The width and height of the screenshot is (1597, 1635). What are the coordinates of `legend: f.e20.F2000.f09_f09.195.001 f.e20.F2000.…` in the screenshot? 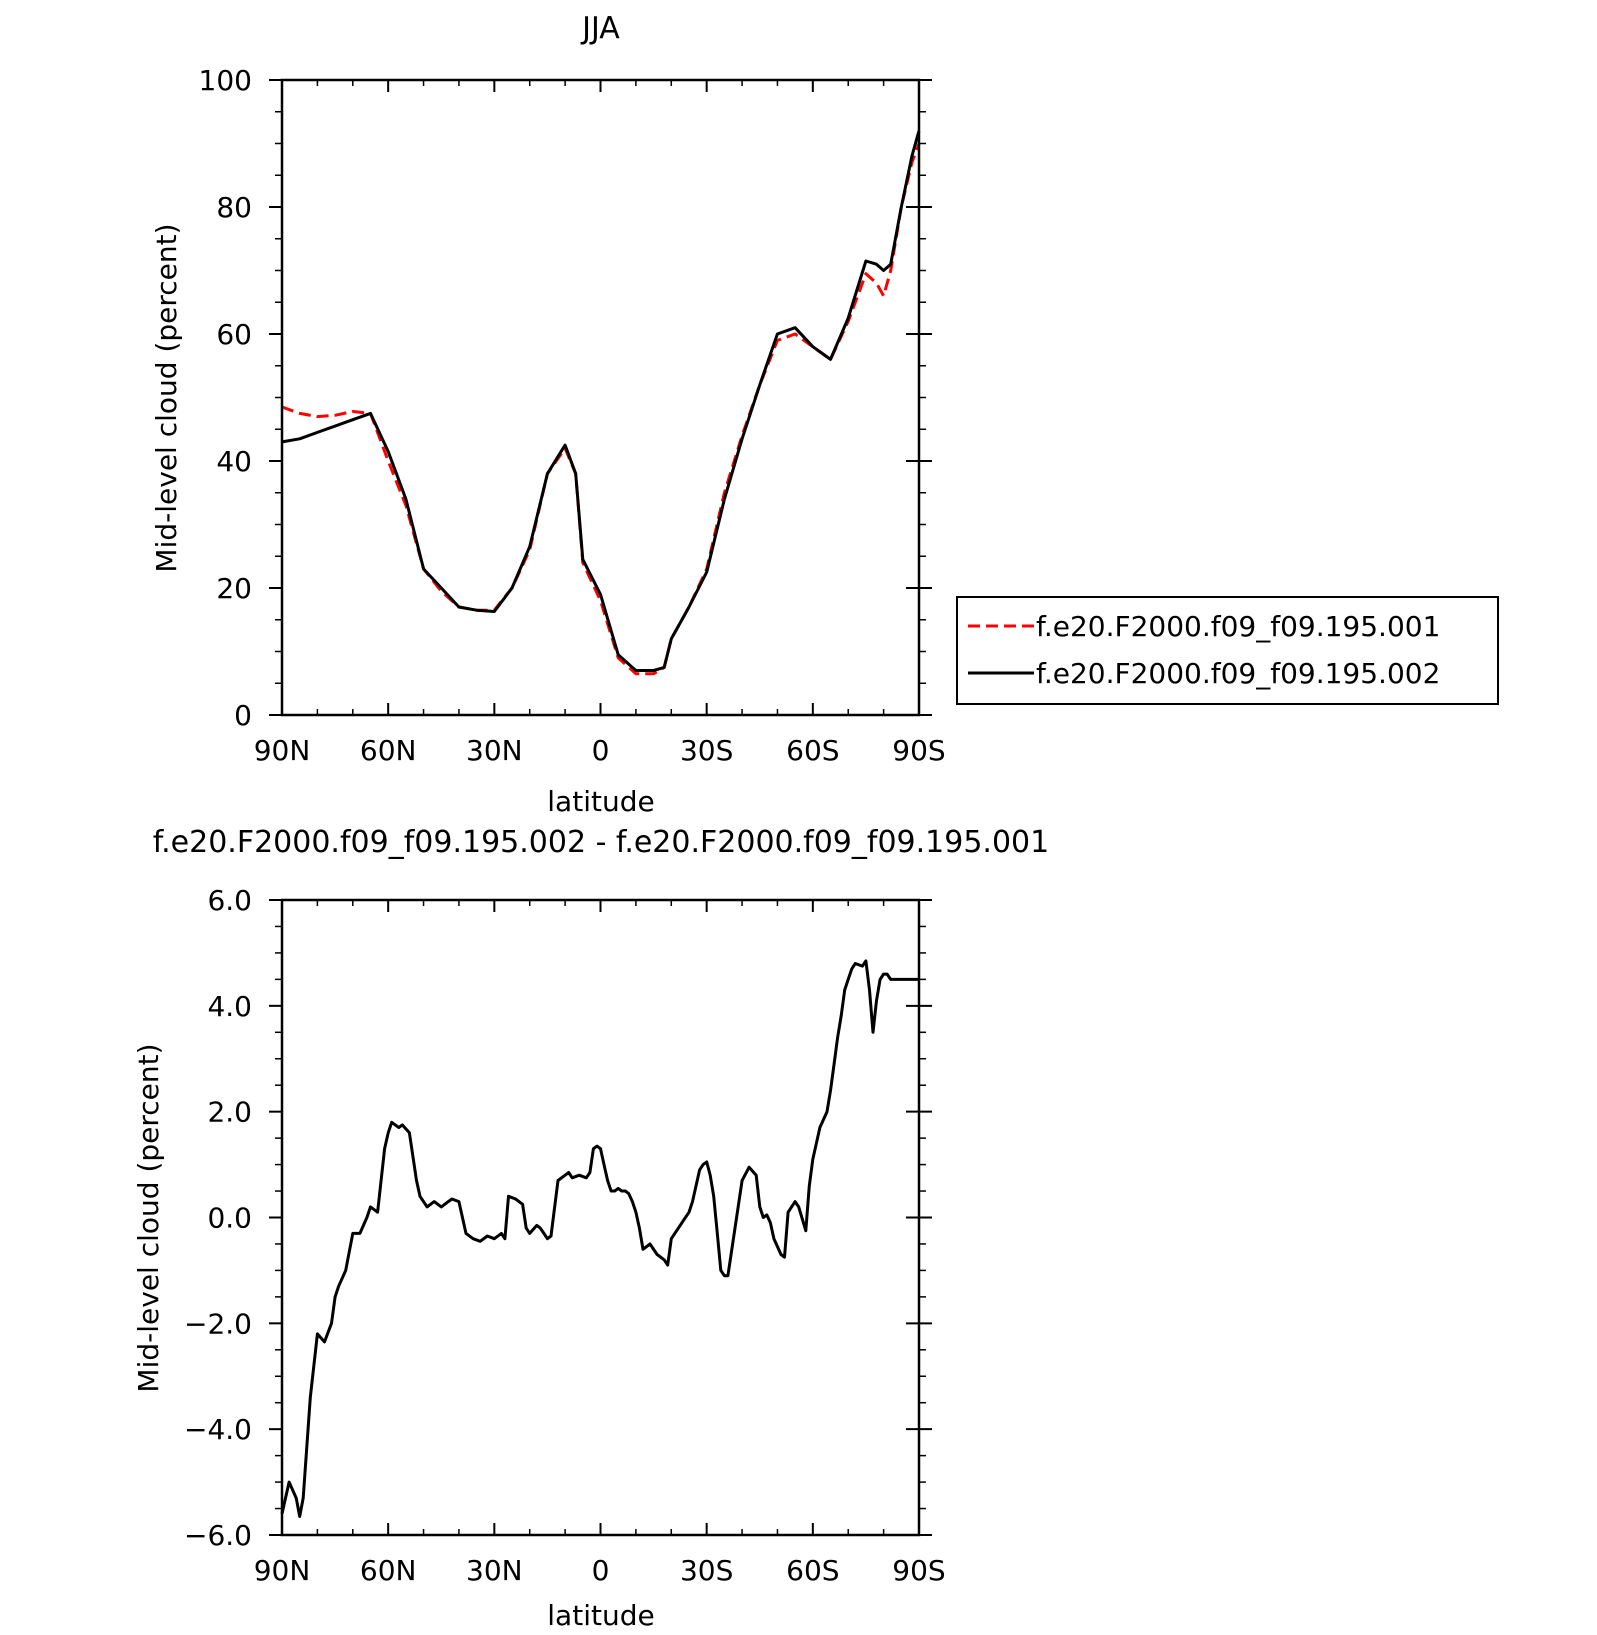 It's located at (1227, 650).